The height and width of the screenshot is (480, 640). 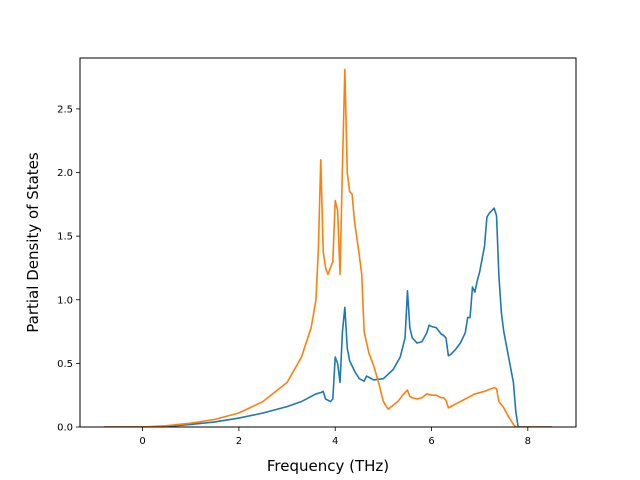 I want to click on x-tick-label: 6, so click(x=431, y=441).